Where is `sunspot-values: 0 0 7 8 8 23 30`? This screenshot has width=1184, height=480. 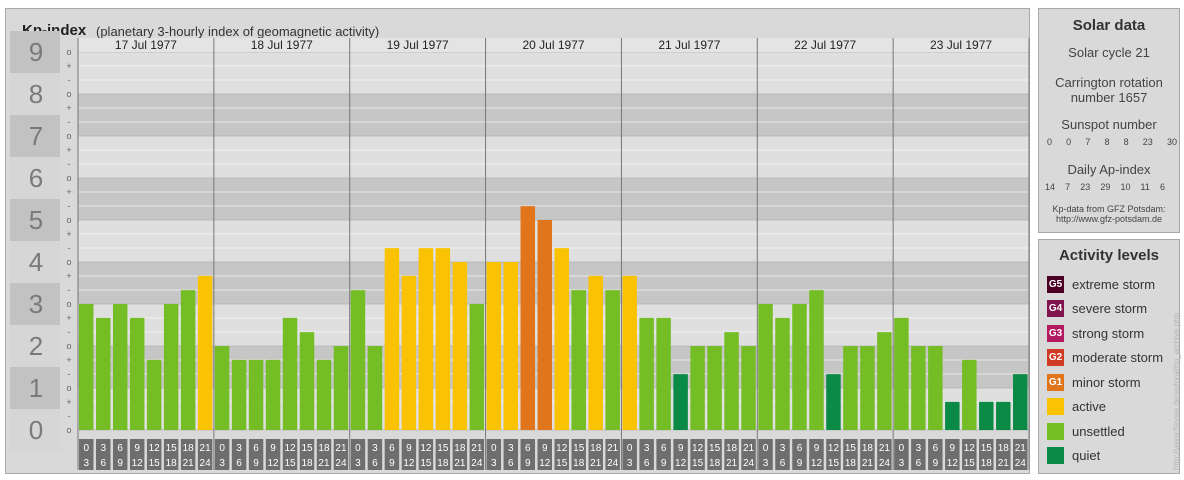
sunspot-values: 0 0 7 8 8 23 30 is located at coordinates (1112, 142).